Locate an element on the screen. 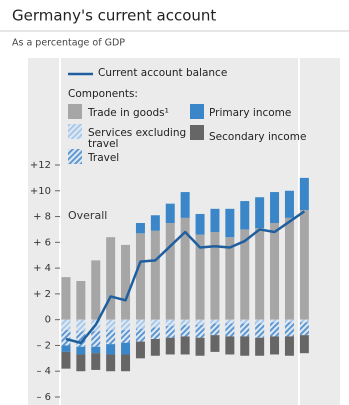 This screenshot has width=349, height=405. y-tick-label: +12 is located at coordinates (40, 165).